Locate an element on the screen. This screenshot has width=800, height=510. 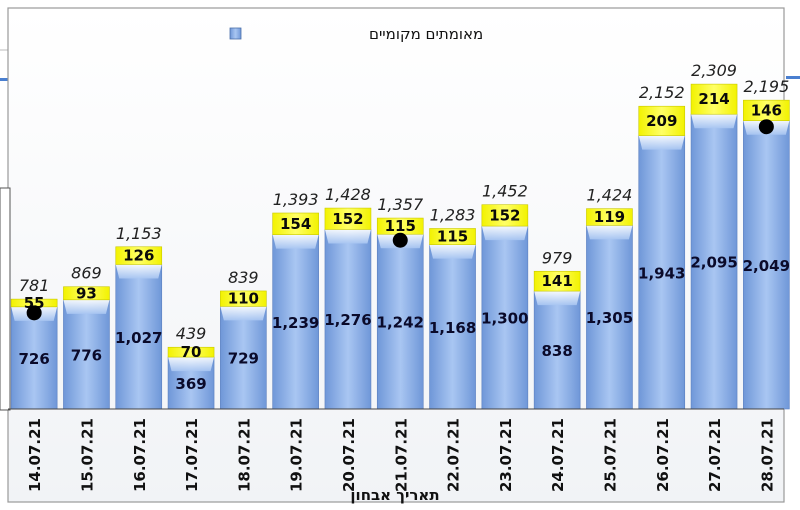
bar-yellow-18.07.21 is located at coordinates (243, 298).